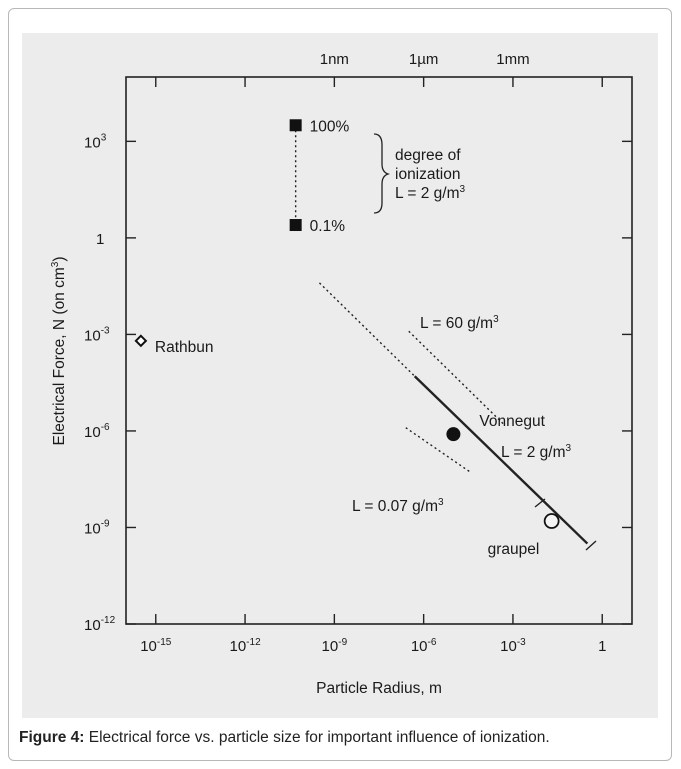 This screenshot has width=681, height=769. Describe the element at coordinates (453, 434) in the screenshot. I see `point-vonnegut-marker` at that location.